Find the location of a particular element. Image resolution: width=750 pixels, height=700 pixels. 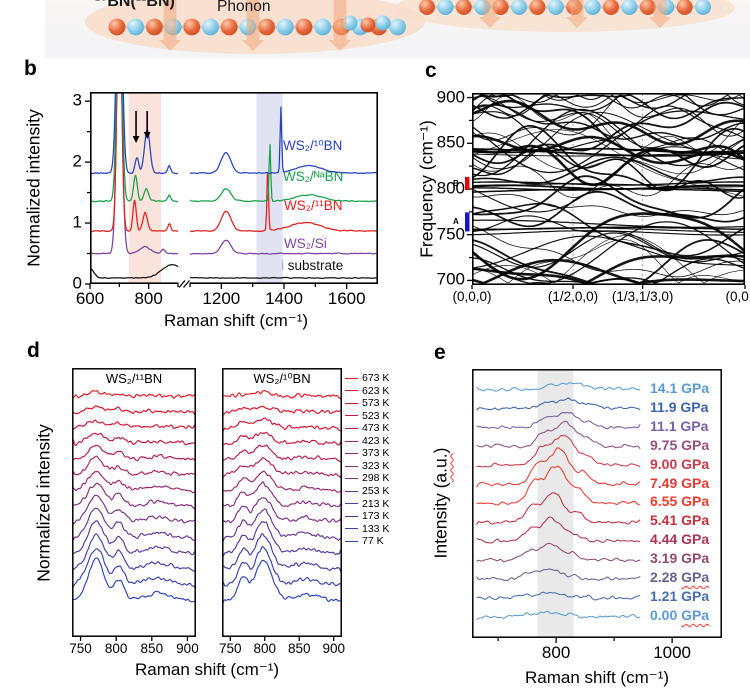

d-legend-item-573K: 573 K is located at coordinates (367, 403).